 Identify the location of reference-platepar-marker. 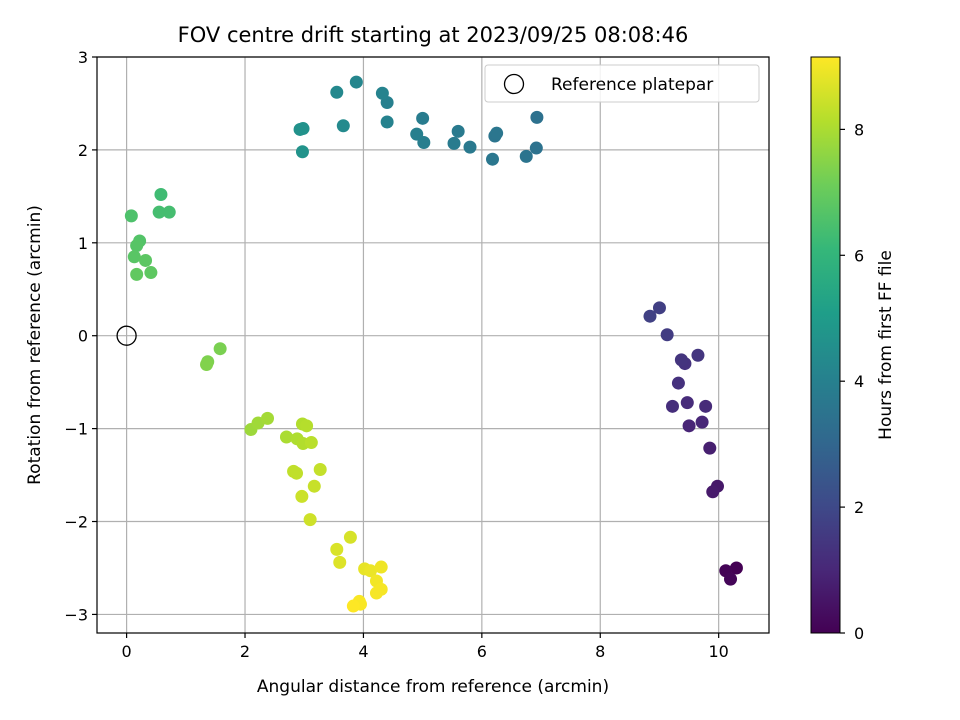
(126, 335).